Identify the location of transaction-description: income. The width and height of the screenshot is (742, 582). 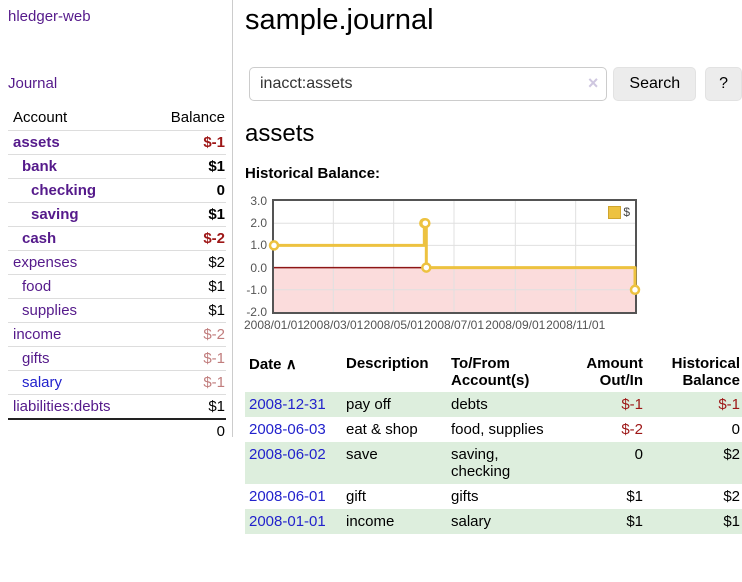
(370, 521).